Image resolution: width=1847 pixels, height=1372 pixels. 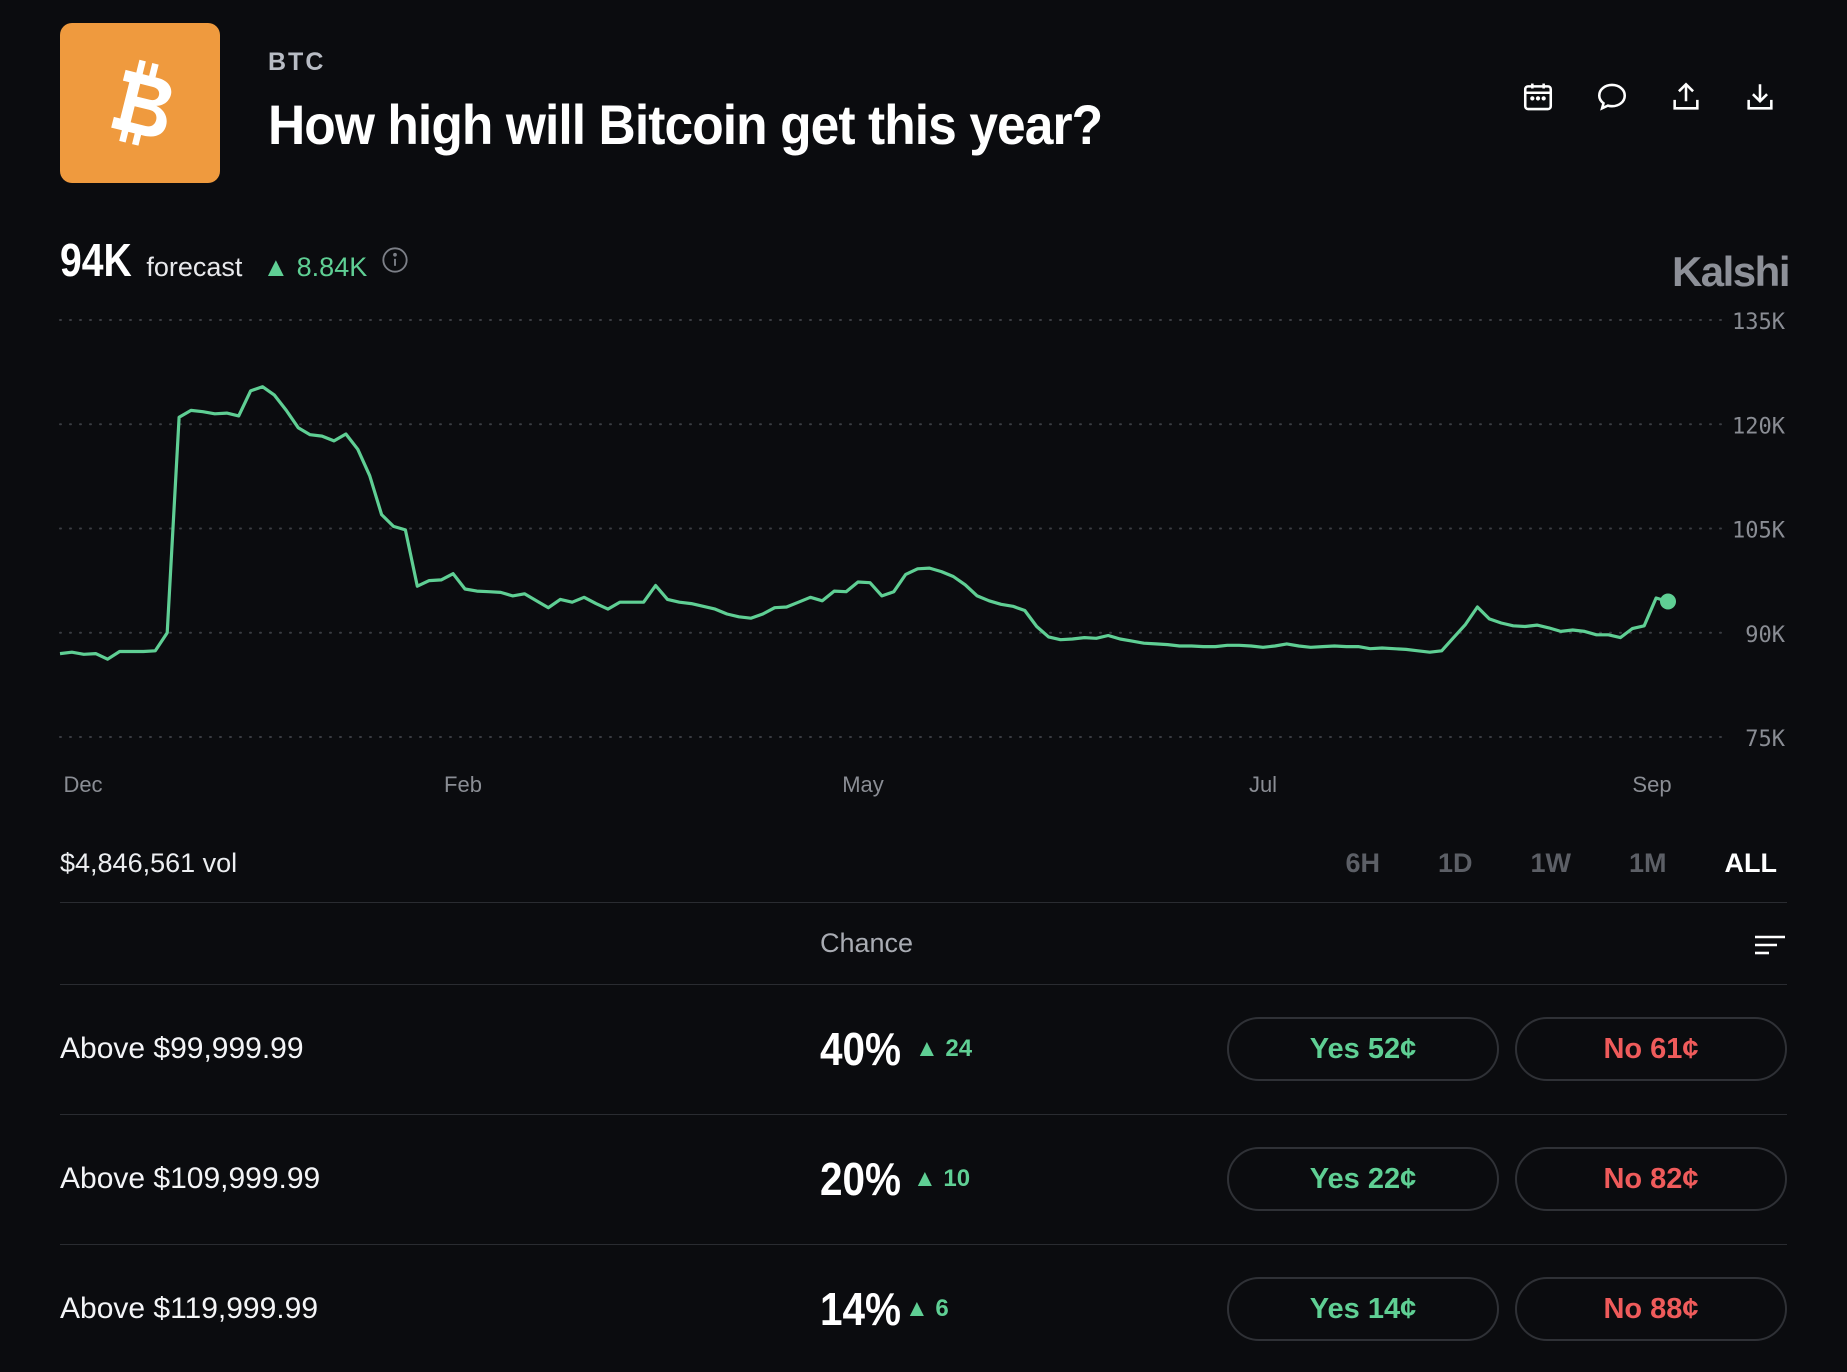 I want to click on yes-button: Yes 14¢, so click(x=1363, y=1309).